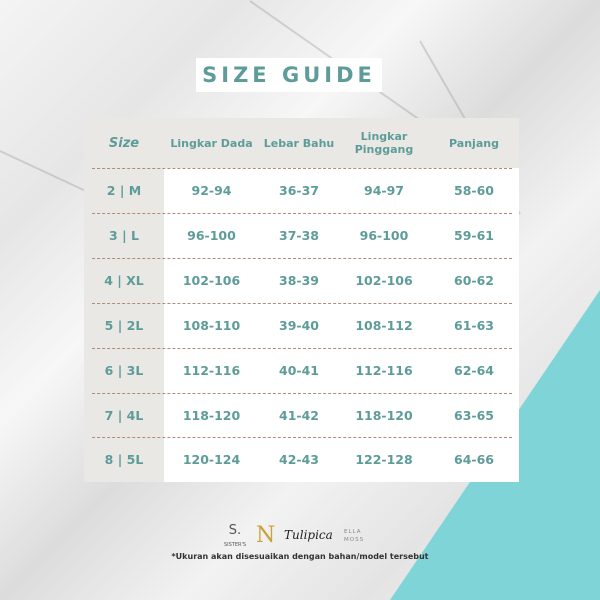 This screenshot has width=600, height=600. Describe the element at coordinates (124, 325) in the screenshot. I see `size-label: 5 | 2L` at that location.